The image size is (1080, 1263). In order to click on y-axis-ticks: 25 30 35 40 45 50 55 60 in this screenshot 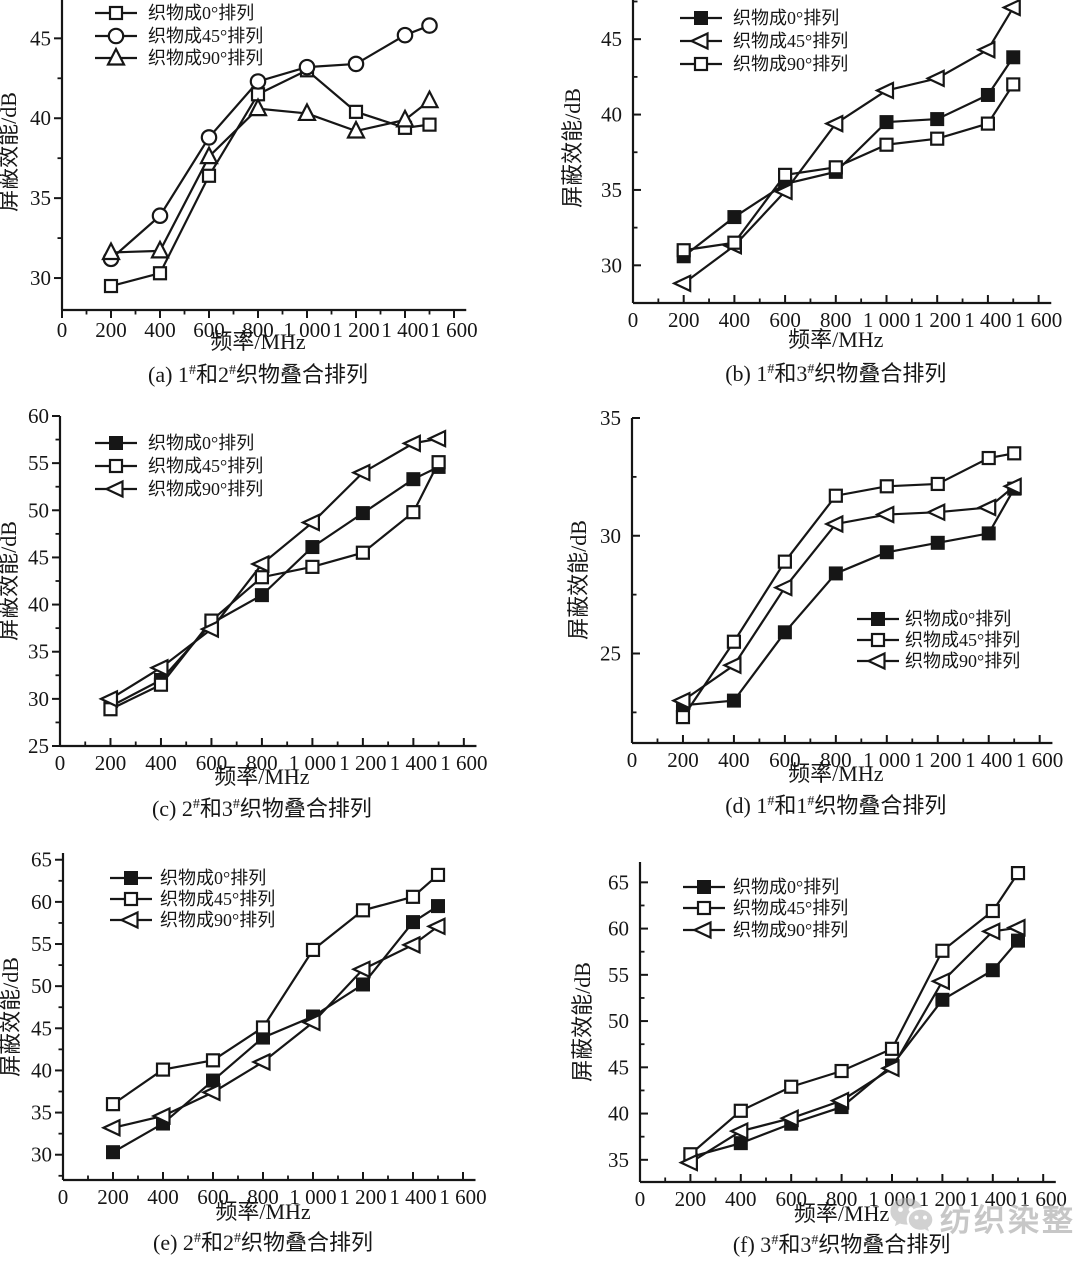, I will do `click(44, 581)`.